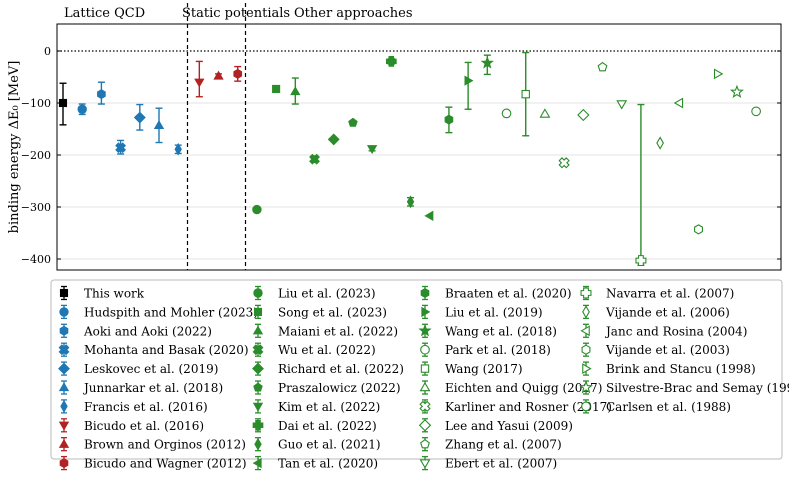  I want to click on legend-label: Kim et al. (2022), so click(329, 407).